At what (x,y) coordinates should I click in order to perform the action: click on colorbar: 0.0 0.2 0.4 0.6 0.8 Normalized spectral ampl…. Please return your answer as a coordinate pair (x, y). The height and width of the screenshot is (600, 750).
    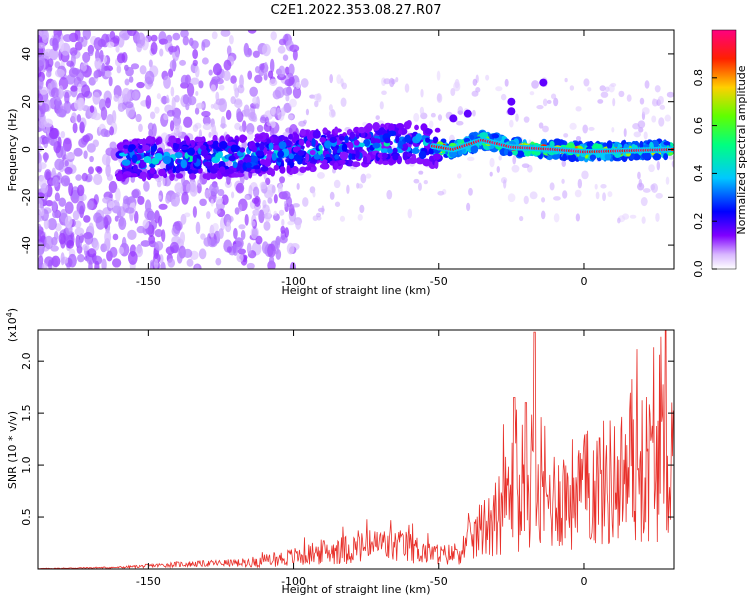
    Looking at the image, I should click on (720, 153).